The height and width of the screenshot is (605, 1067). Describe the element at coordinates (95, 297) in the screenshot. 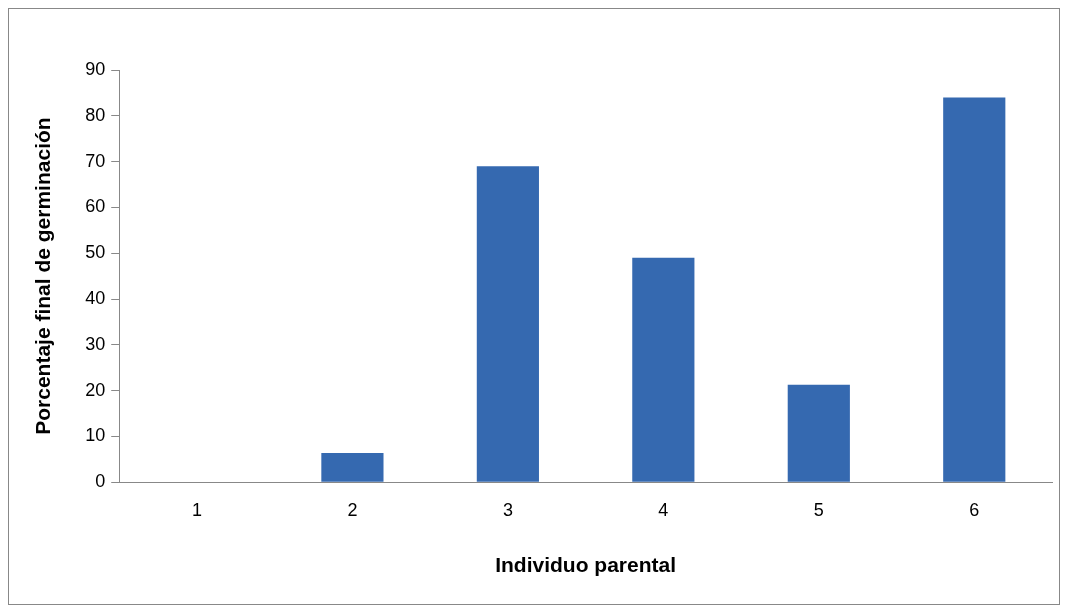

I see `y-tick-label: 40` at that location.